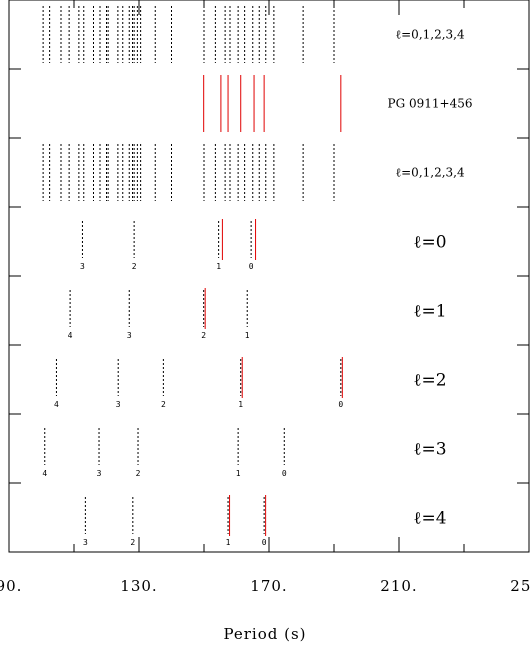 The height and width of the screenshot is (646, 530). Describe the element at coordinates (520, 586) in the screenshot. I see `x-tick-label: 250.` at that location.